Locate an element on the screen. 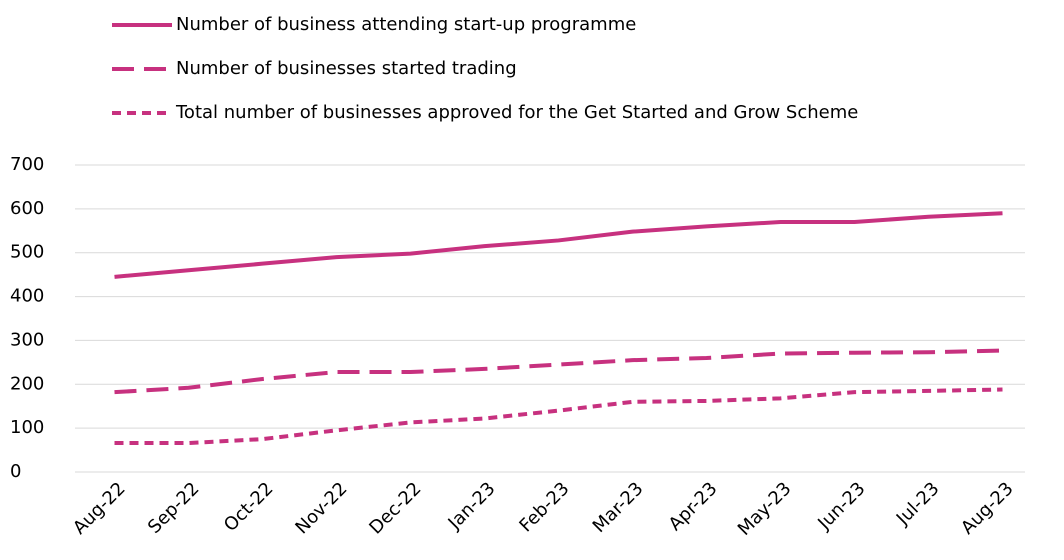 This screenshot has height=560, width=1064. y-tick-label: 400 is located at coordinates (27, 296).